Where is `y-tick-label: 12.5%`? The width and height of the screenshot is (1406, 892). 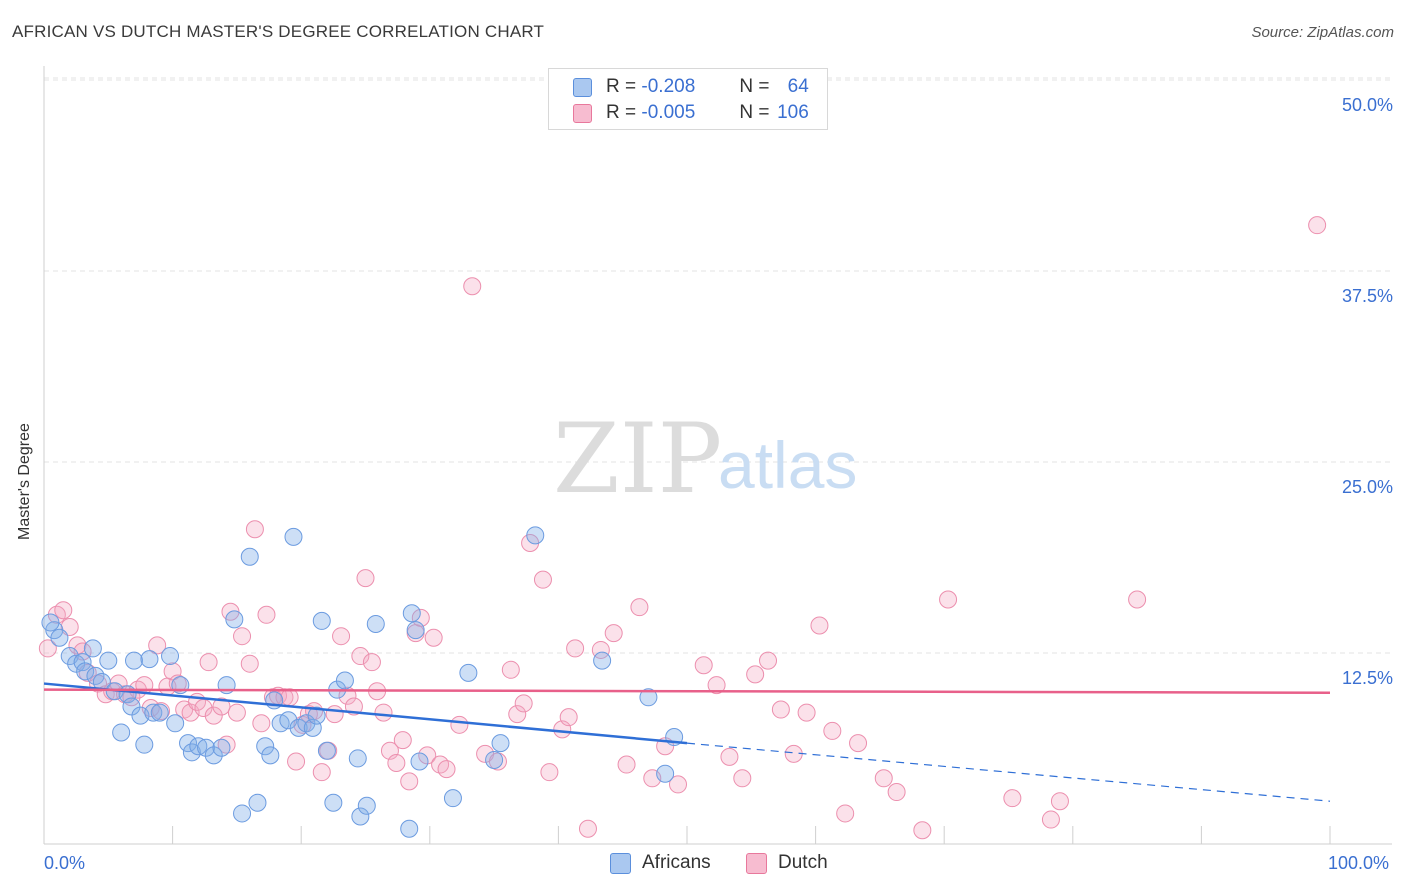 y-tick-label: 12.5% is located at coordinates (1367, 678).